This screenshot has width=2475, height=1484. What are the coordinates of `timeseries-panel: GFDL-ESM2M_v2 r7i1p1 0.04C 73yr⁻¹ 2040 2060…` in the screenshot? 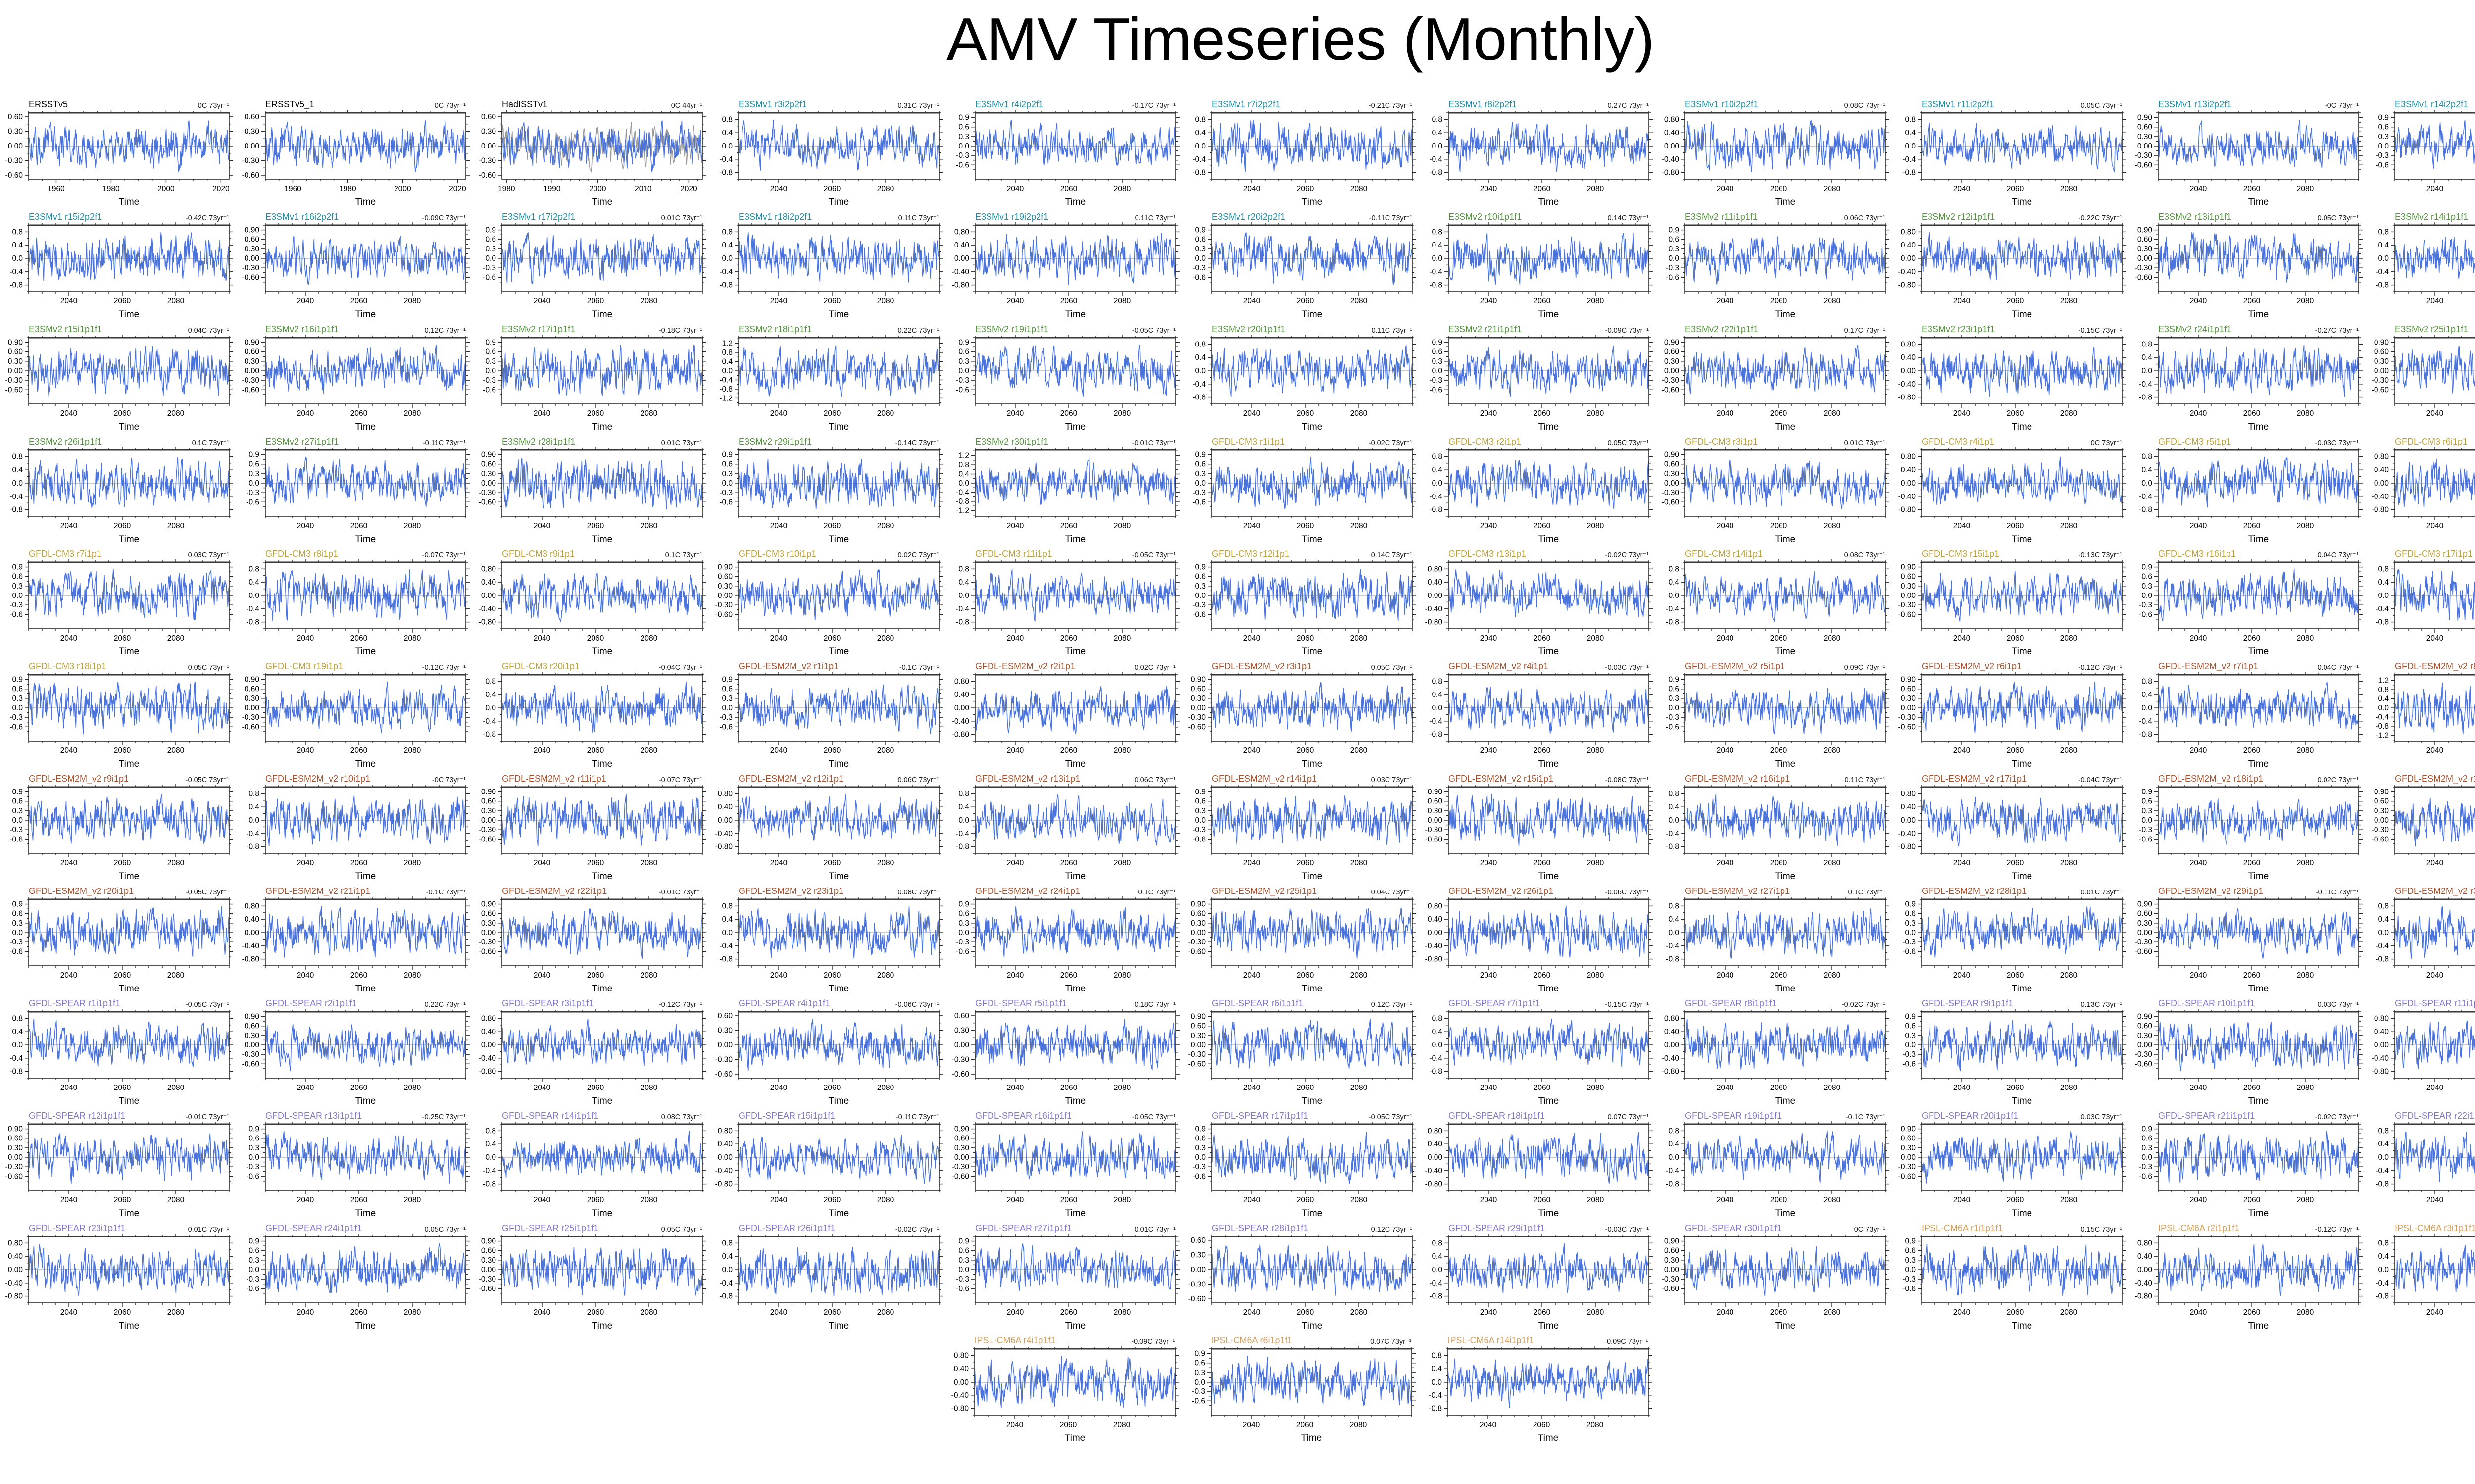 It's located at (2247, 715).